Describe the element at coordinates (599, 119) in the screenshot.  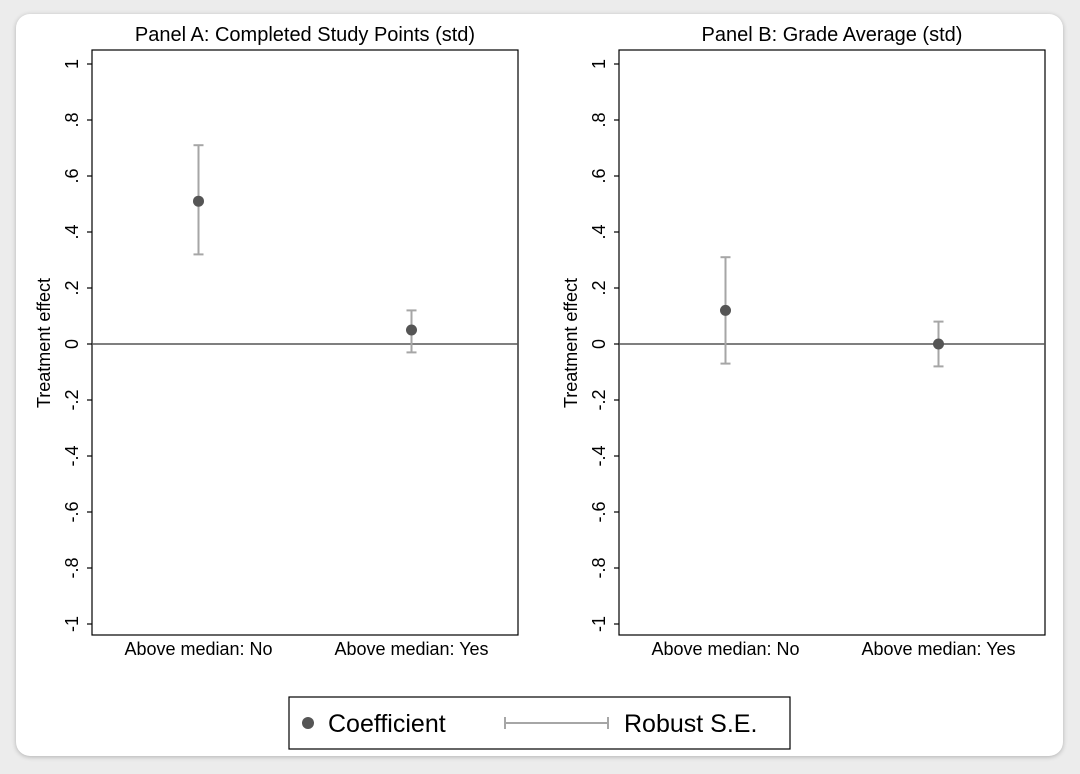
I see `panel-b-y-tick-label: .8` at that location.